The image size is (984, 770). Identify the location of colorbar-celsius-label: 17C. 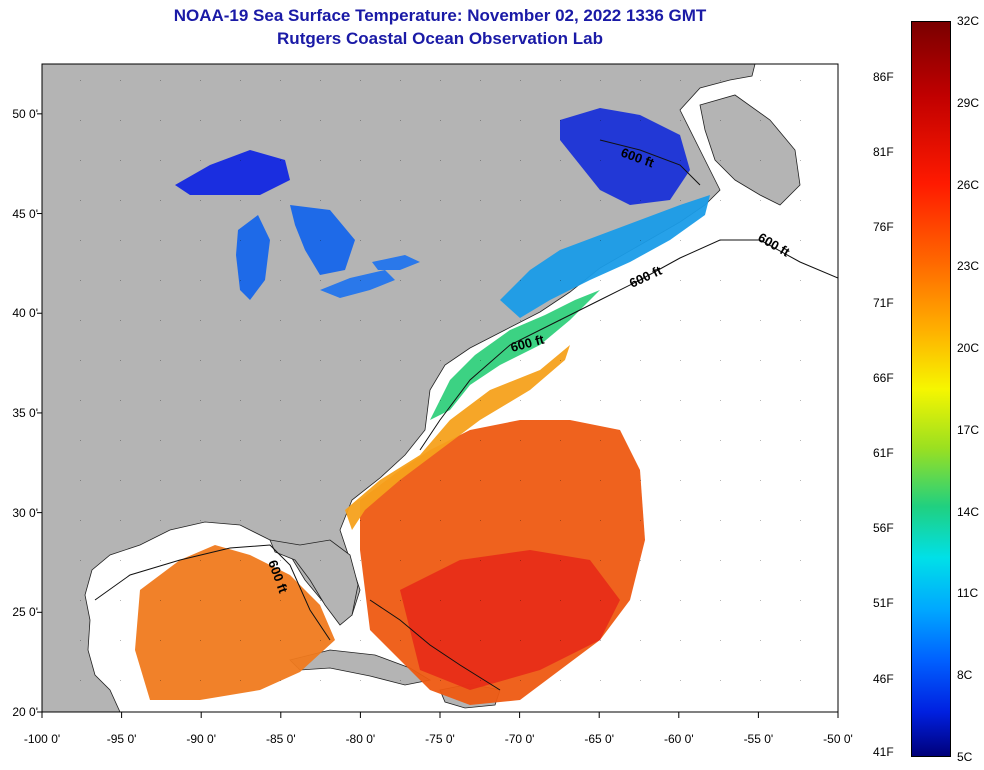
(968, 429).